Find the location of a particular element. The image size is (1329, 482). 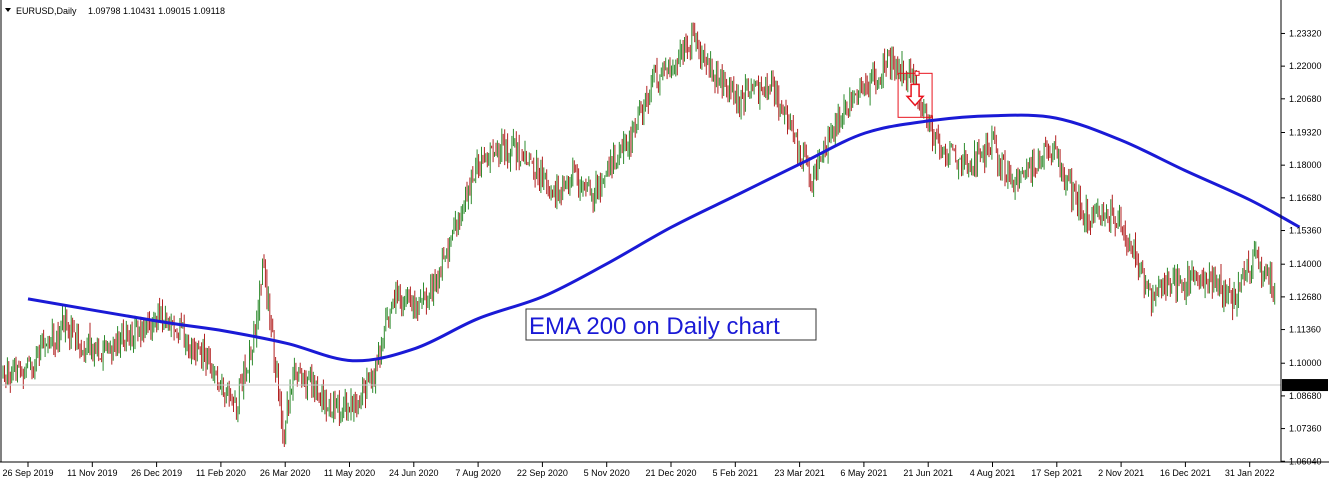

current-price-badge is located at coordinates (1305, 385).